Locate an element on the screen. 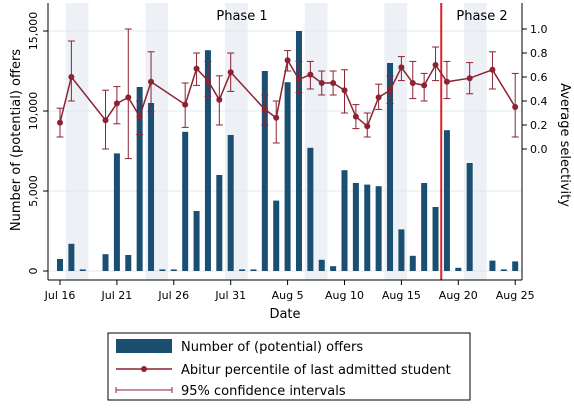  y-right-tick-label: 0.4 is located at coordinates (539, 101).